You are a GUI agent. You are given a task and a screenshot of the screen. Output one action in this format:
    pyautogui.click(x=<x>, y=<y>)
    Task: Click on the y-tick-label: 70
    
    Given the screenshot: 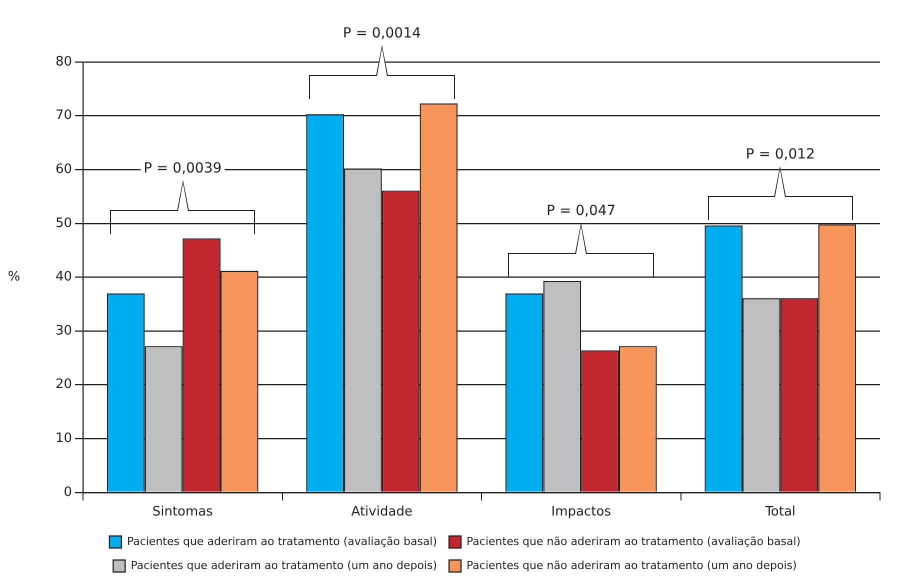 What is the action you would take?
    pyautogui.click(x=63, y=116)
    